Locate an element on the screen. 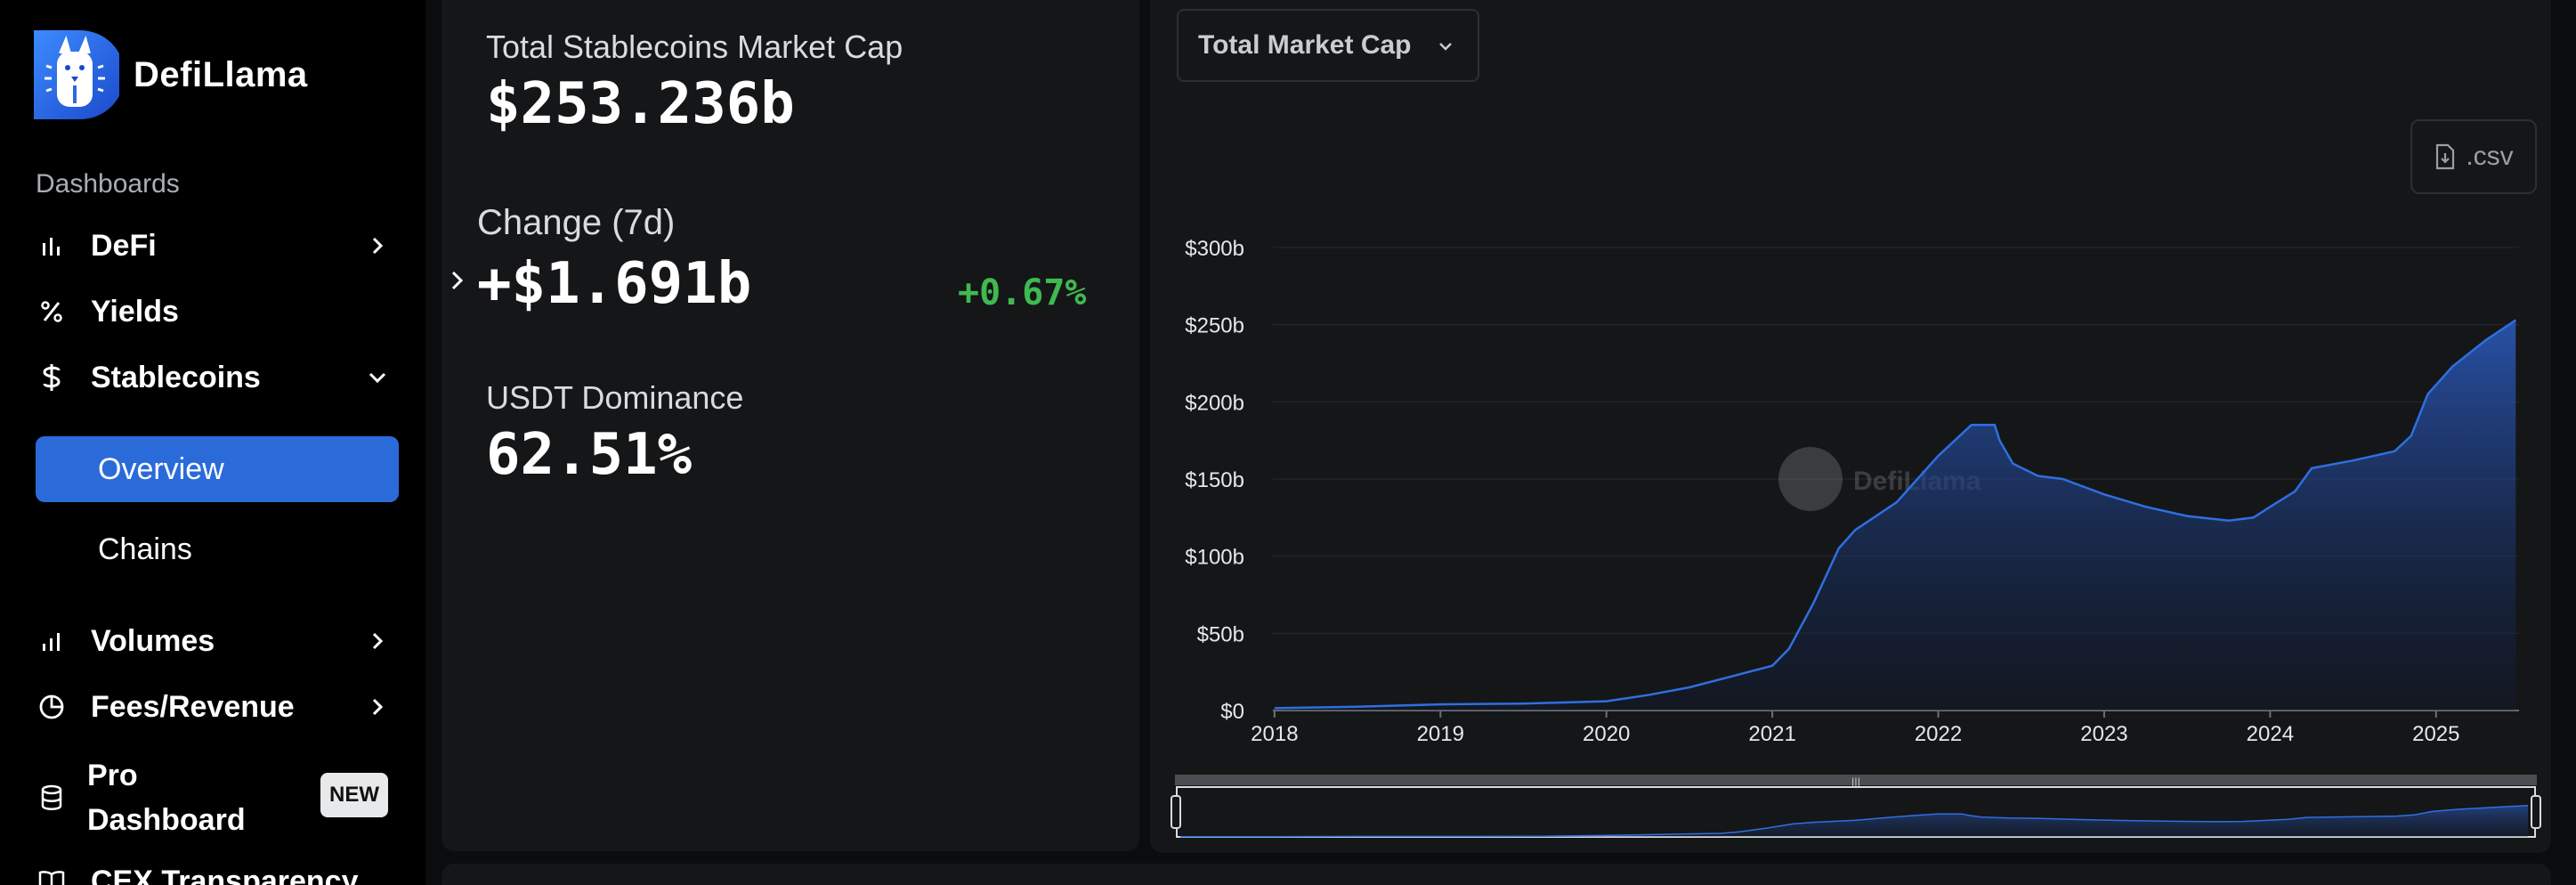 The width and height of the screenshot is (2576, 885). chart-type-select: Total Market Cap is located at coordinates (1328, 45).